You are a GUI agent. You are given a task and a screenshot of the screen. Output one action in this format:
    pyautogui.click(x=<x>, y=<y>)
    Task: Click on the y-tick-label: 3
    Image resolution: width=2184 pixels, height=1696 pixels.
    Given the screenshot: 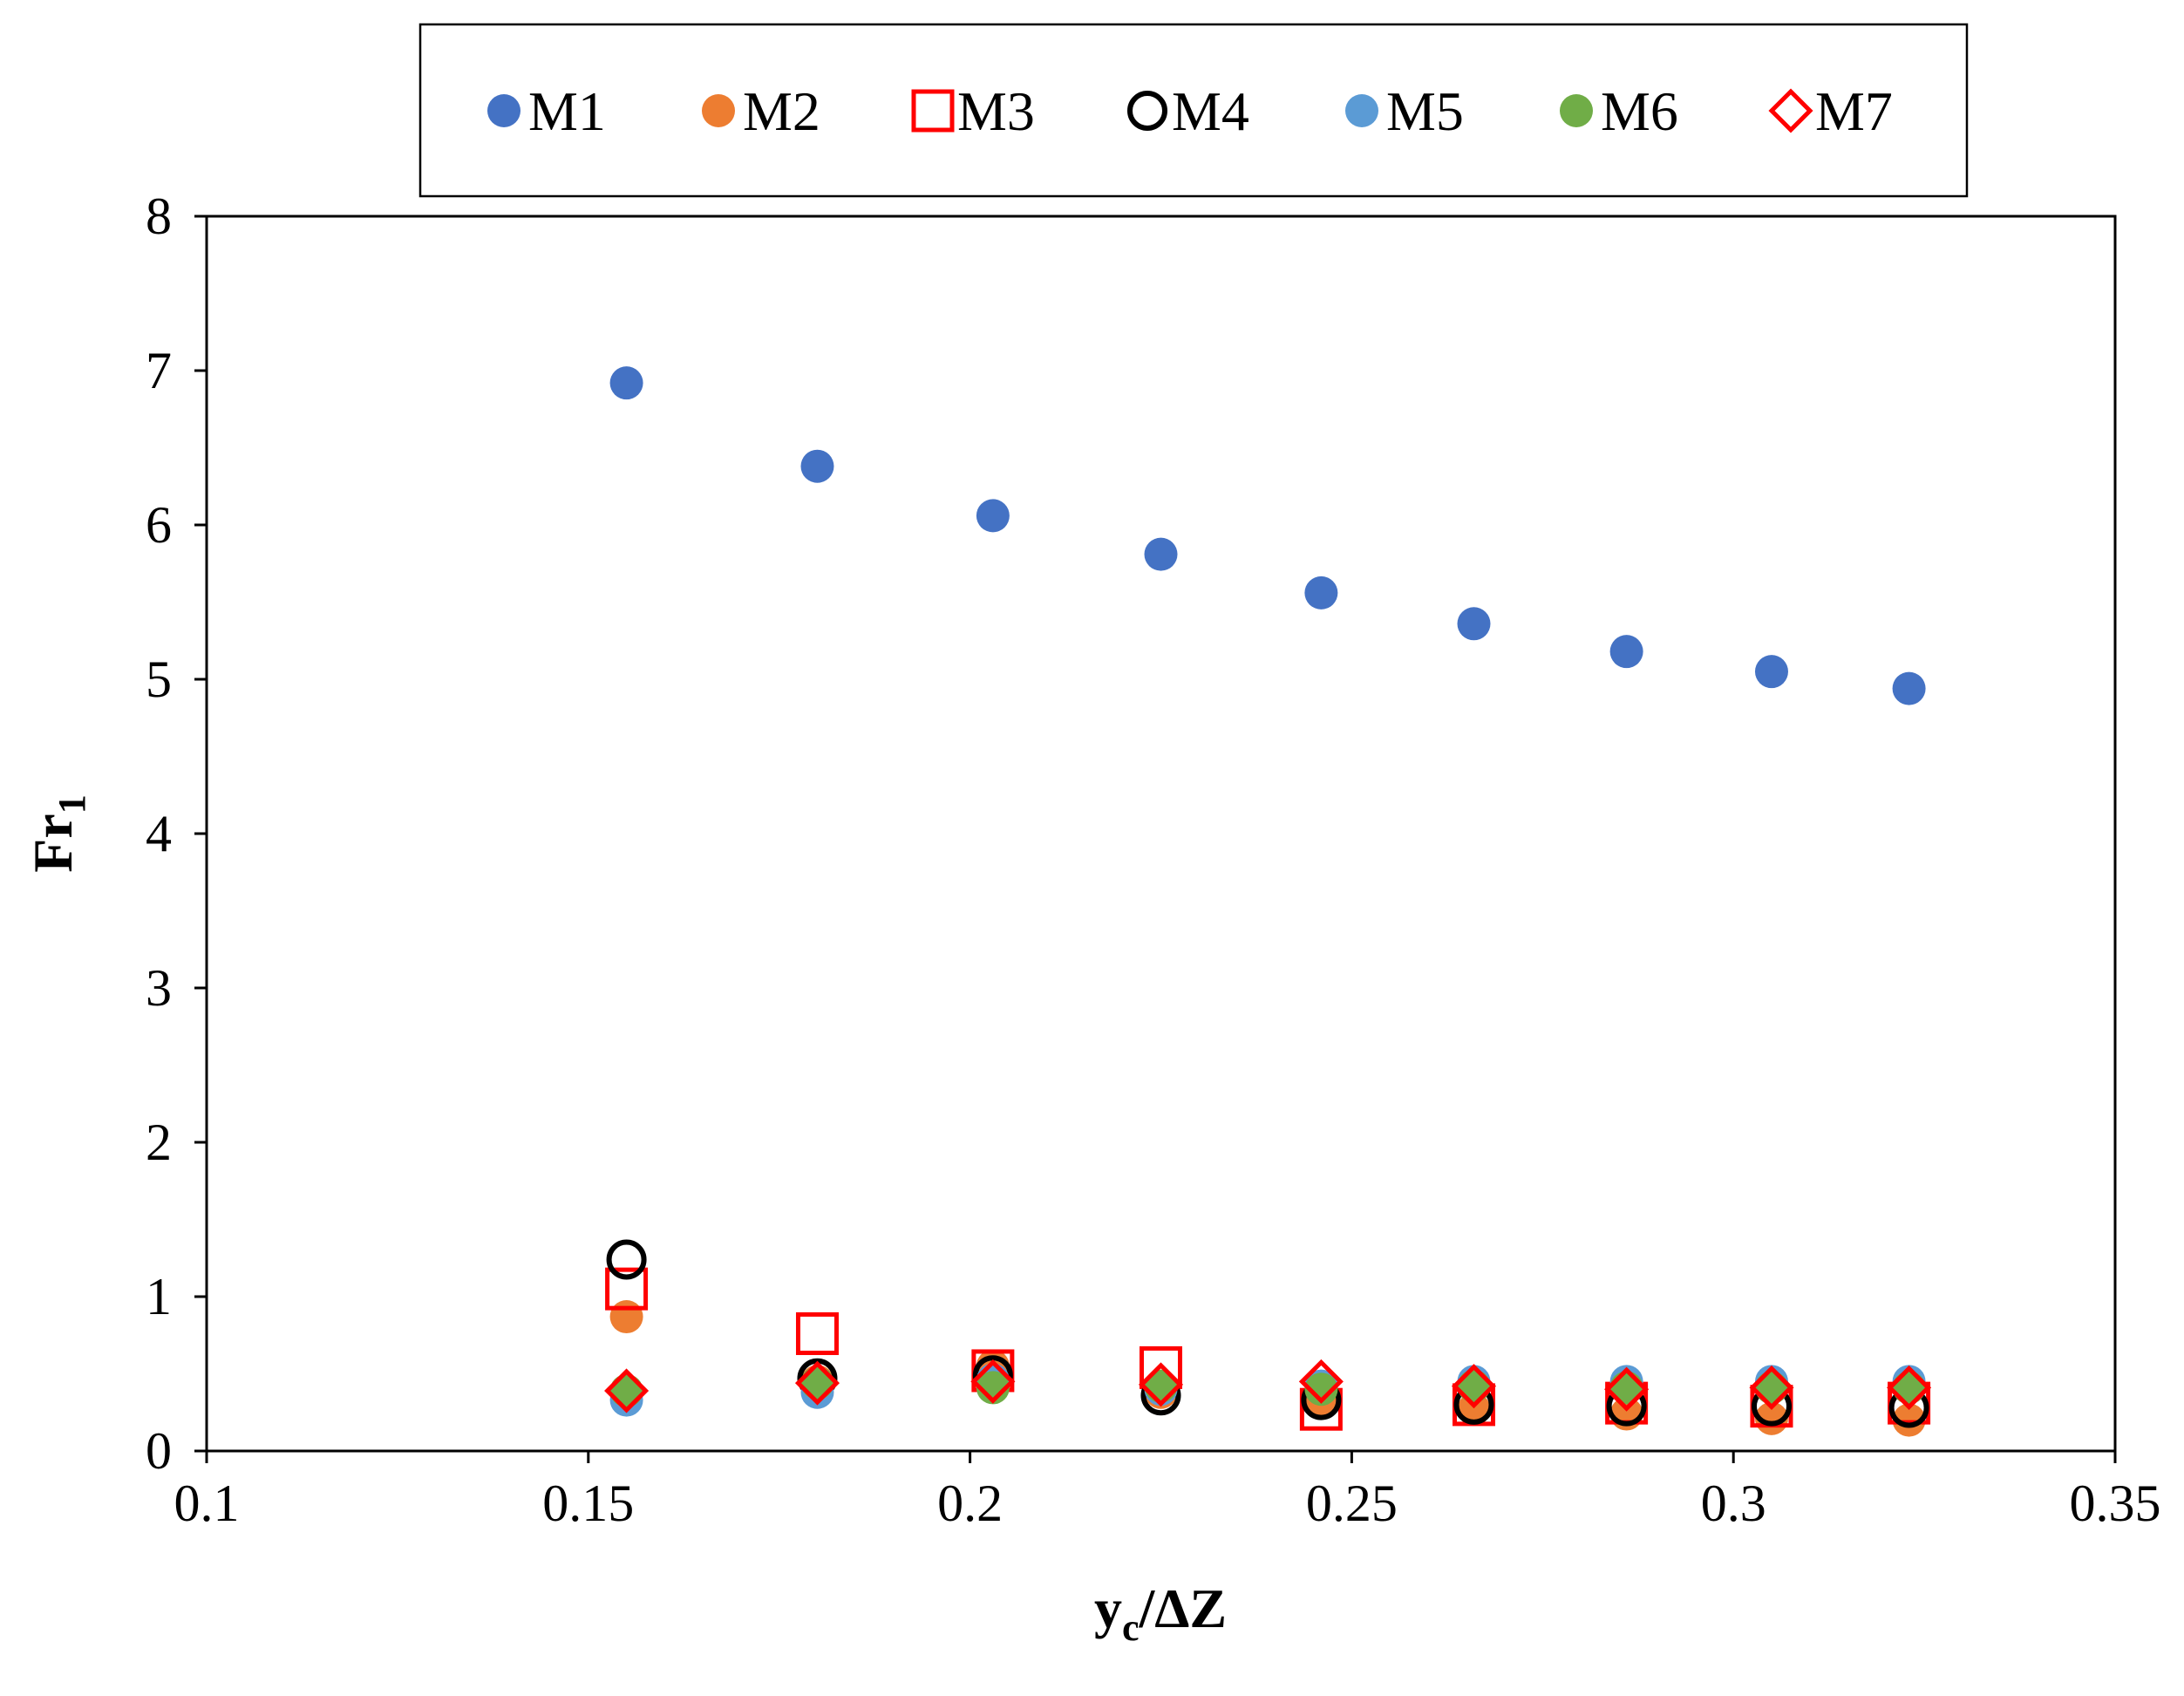 What is the action you would take?
    pyautogui.click(x=159, y=988)
    